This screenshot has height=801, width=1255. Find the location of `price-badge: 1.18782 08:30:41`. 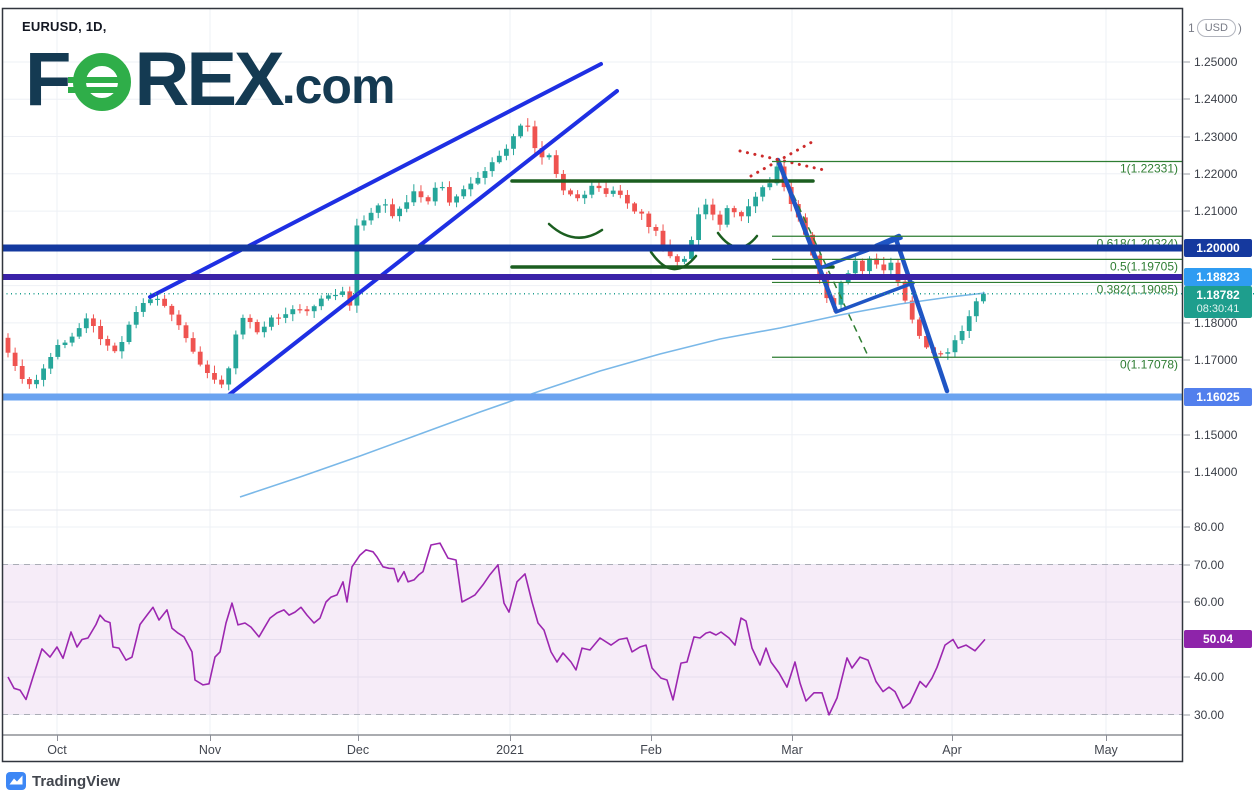

price-badge: 1.18782 08:30:41 is located at coordinates (1218, 302).